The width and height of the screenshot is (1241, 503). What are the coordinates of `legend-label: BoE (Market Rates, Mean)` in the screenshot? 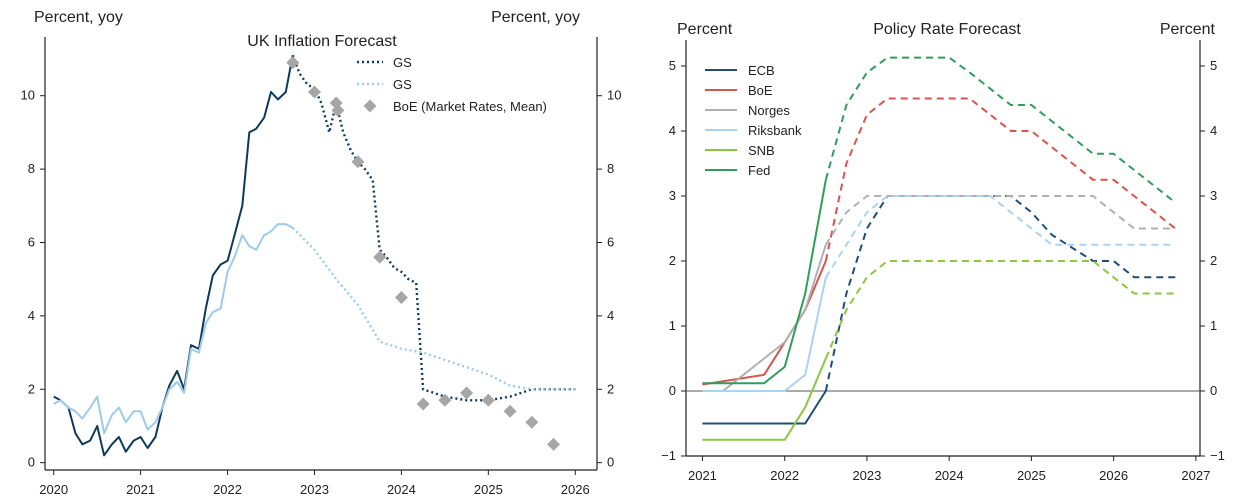 It's located at (470, 106).